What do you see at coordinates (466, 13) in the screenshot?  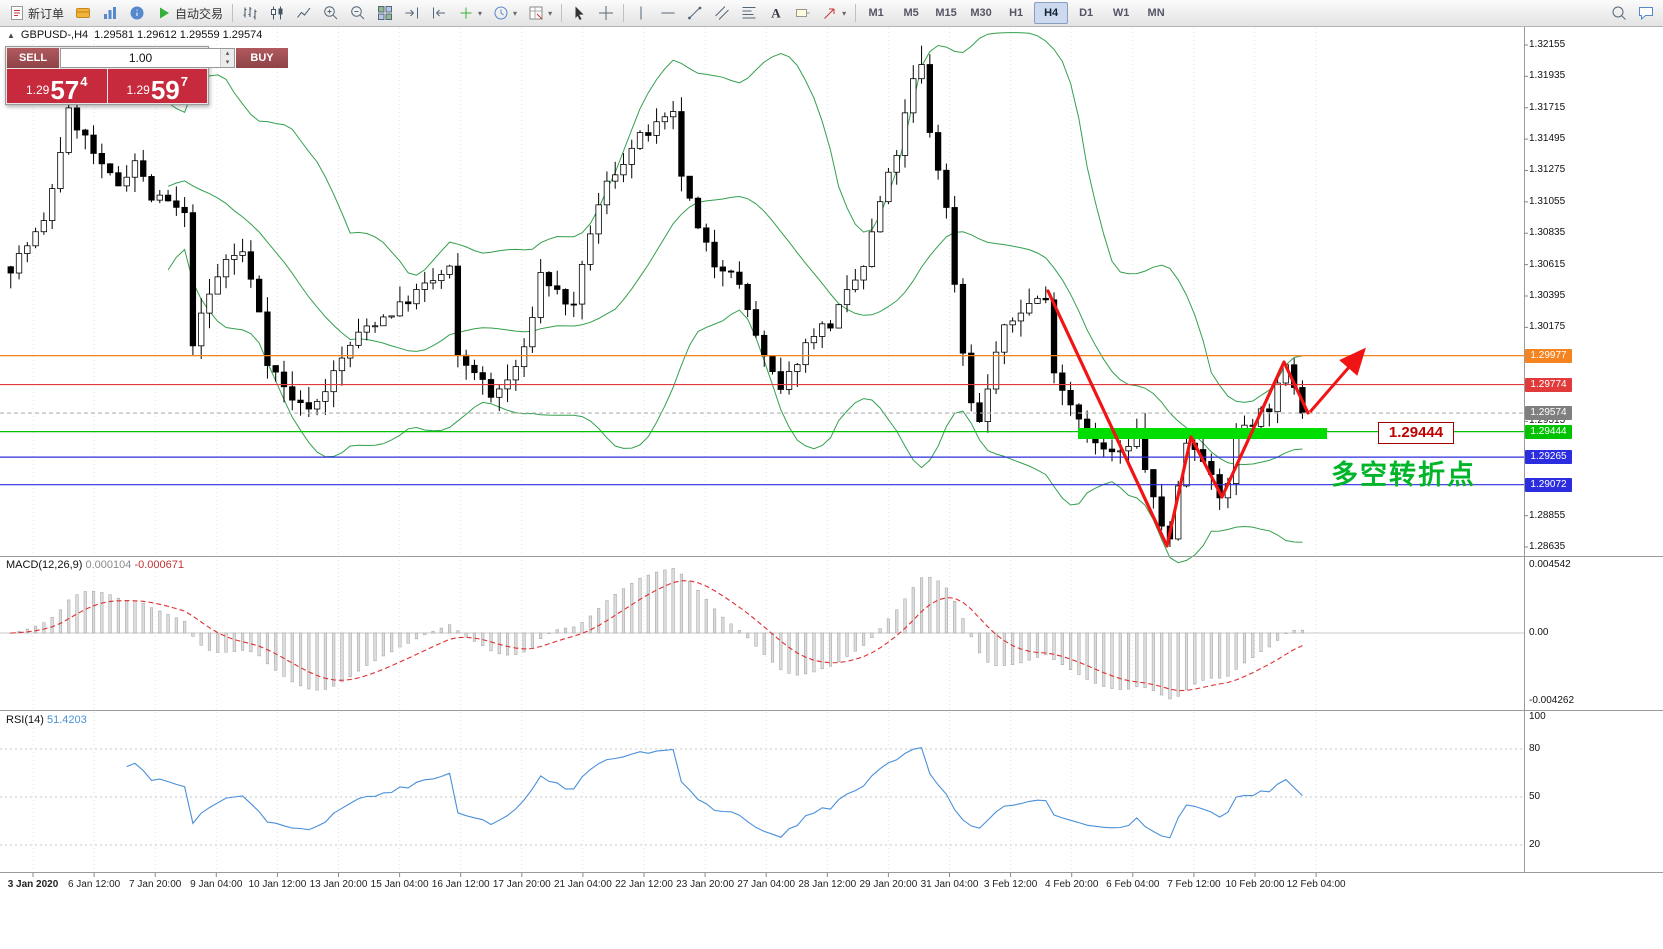 I see `indicators-icon` at bounding box center [466, 13].